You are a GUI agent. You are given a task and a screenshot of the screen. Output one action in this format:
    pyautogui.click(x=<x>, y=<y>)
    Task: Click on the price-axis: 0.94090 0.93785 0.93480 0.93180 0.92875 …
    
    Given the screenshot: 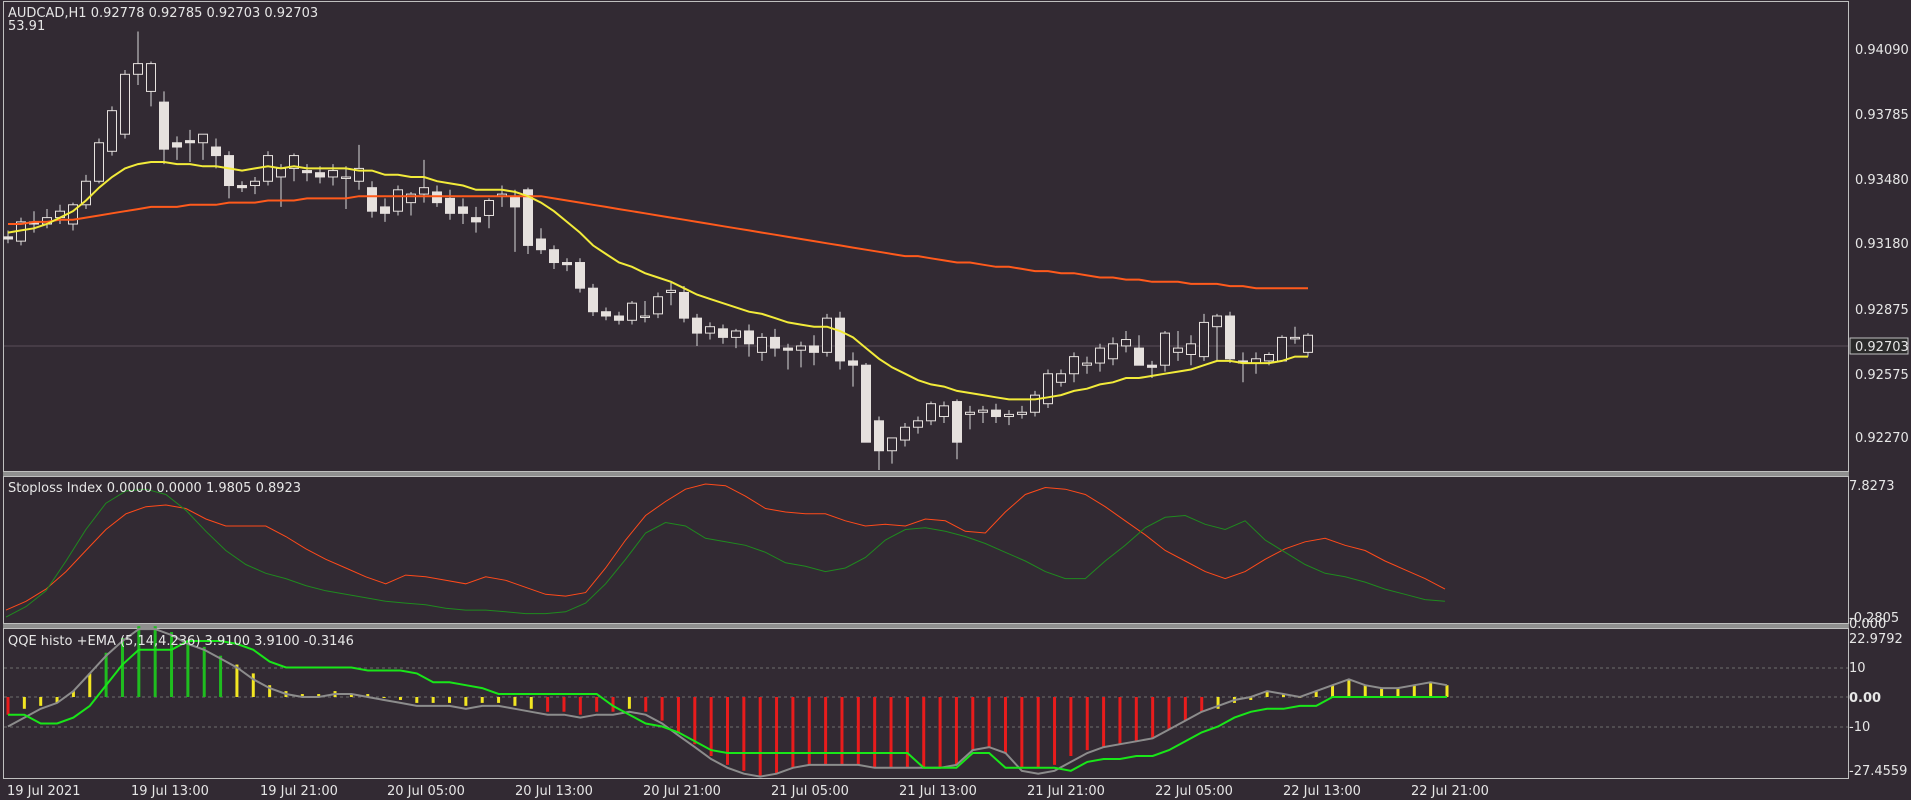 What is the action you would take?
    pyautogui.click(x=1882, y=244)
    